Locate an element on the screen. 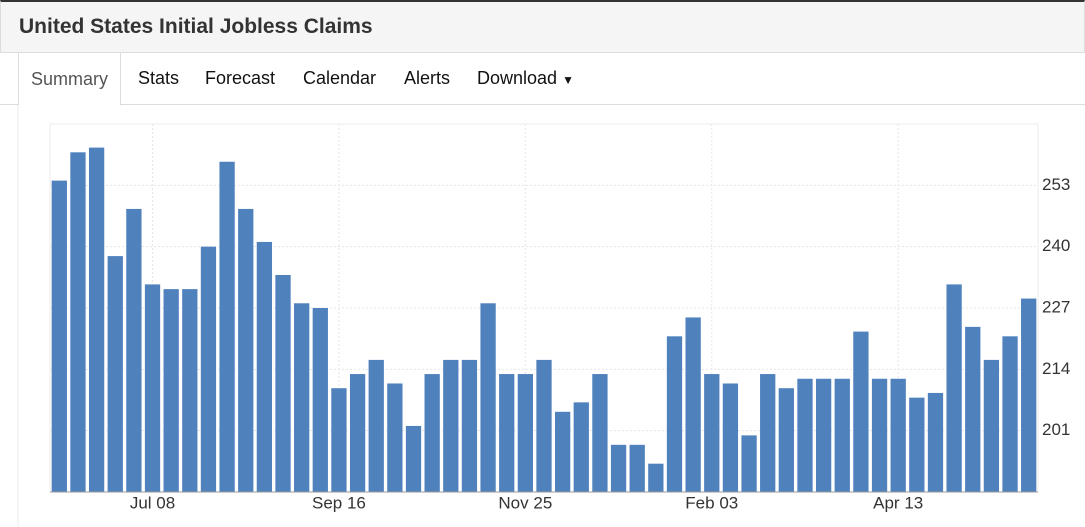 This screenshot has height=527, width=1085. x-tick-label: Nov 25 is located at coordinates (525, 502).